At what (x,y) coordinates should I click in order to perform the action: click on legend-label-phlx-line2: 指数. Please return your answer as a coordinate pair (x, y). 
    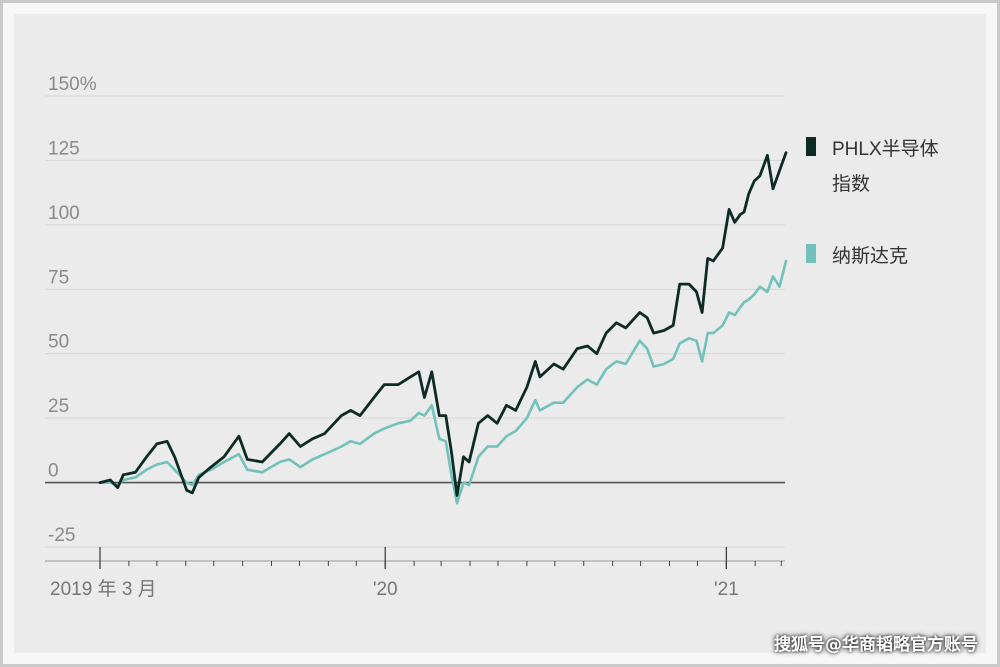
    Looking at the image, I should click on (851, 184).